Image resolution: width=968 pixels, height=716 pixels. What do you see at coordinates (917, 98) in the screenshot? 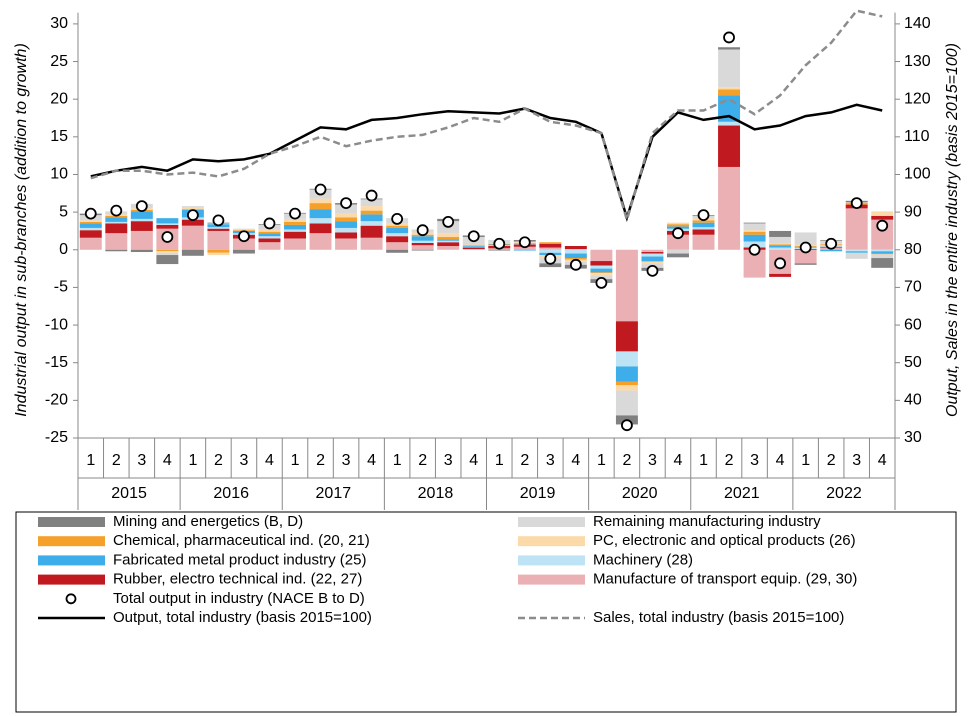
I see `y2-tick-label: 120` at bounding box center [917, 98].